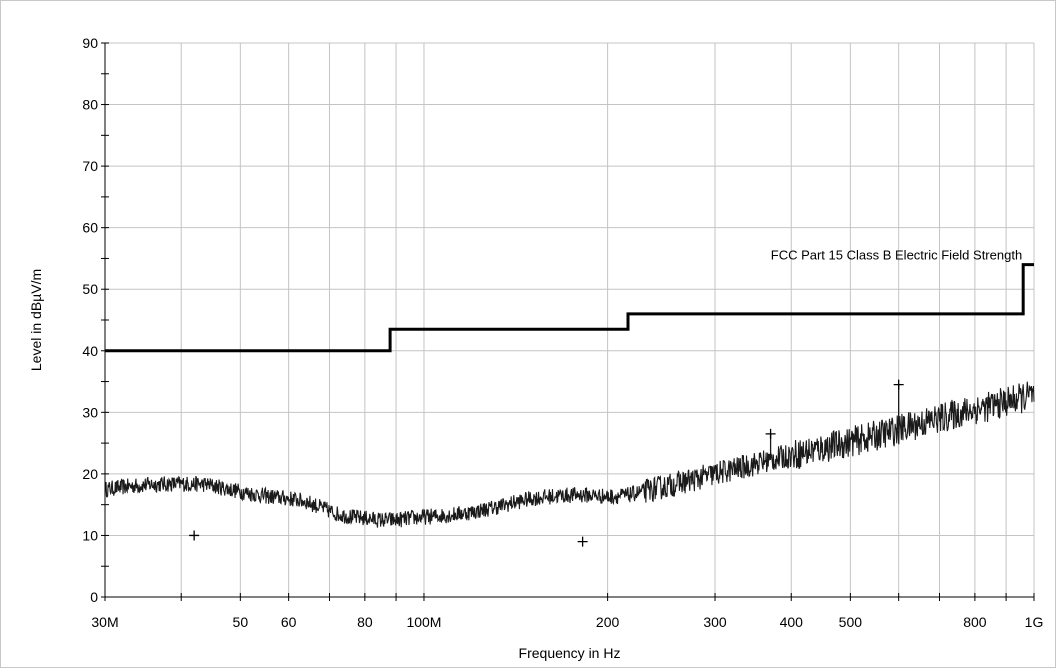 The width and height of the screenshot is (1056, 669). What do you see at coordinates (570, 653) in the screenshot?
I see `x-axis-title: Frequency in Hz` at bounding box center [570, 653].